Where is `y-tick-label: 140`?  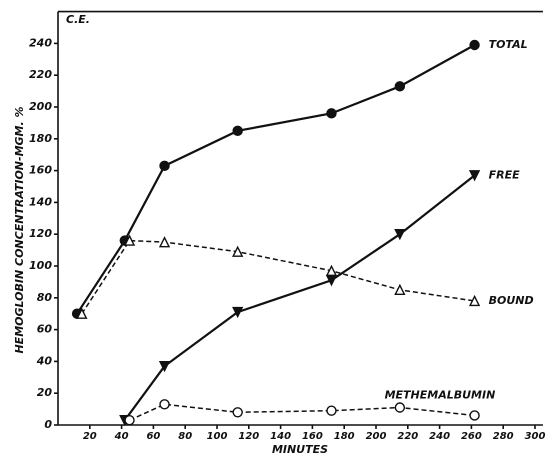
y-tick-label: 140 is located at coordinates (40, 201).